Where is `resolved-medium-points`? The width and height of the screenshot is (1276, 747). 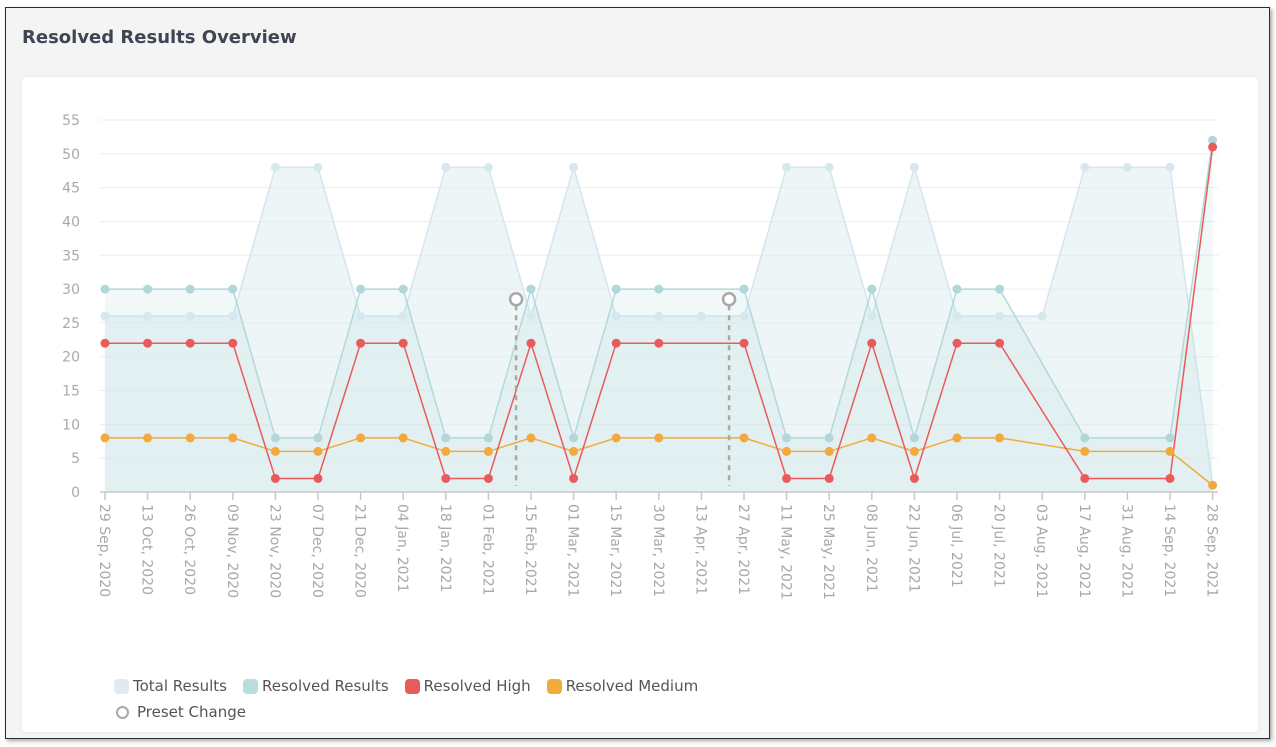 resolved-medium-points is located at coordinates (659, 461).